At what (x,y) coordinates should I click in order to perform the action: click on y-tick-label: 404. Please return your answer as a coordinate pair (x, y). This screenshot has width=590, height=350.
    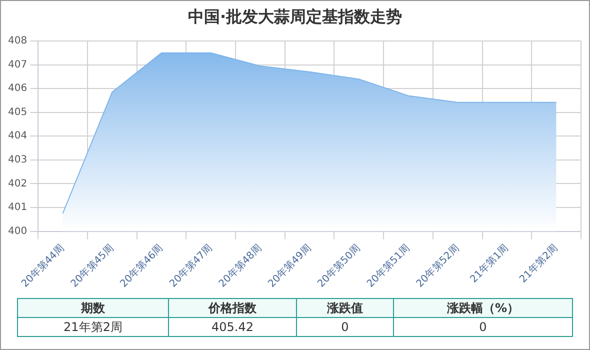
    Looking at the image, I should click on (18, 136).